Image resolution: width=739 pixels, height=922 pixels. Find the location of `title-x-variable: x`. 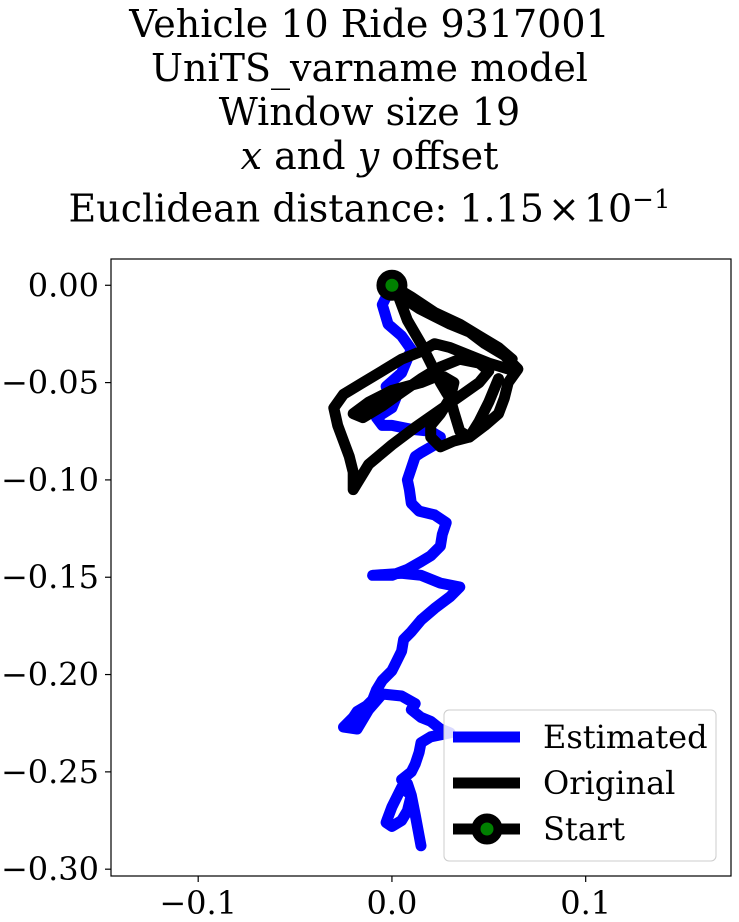

title-x-variable: x is located at coordinates (251, 156).